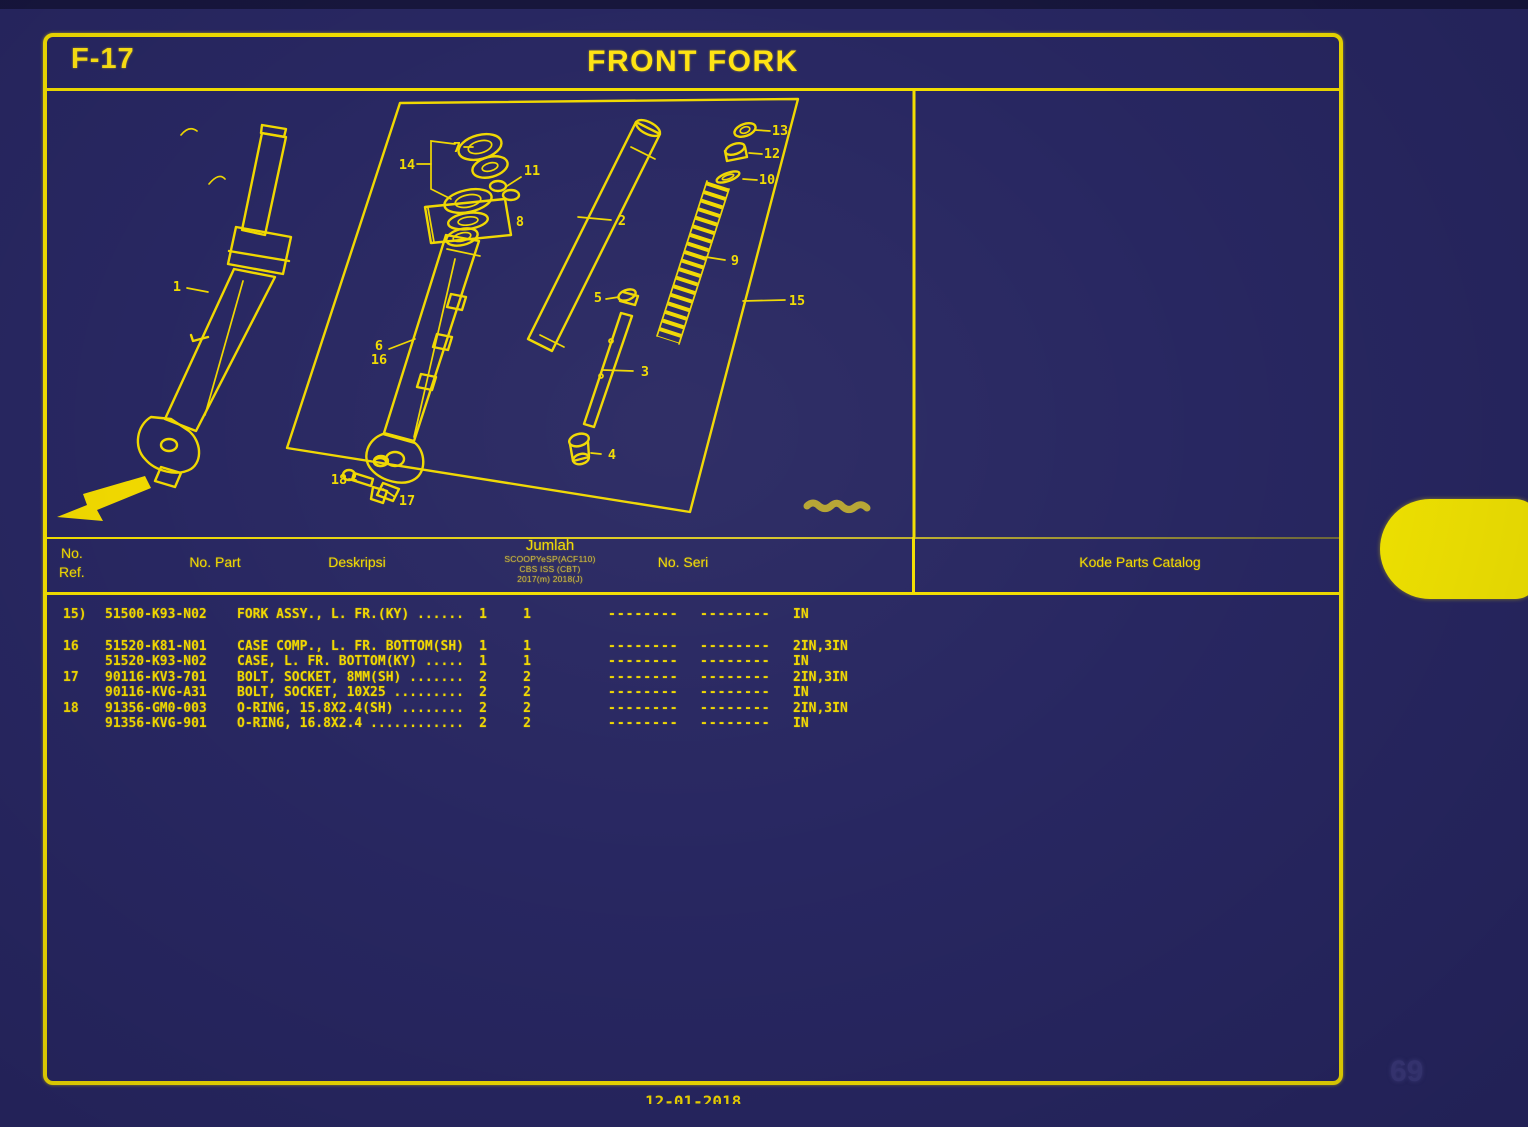  I want to click on cell-part: 90116-KV3-701, so click(156, 677).